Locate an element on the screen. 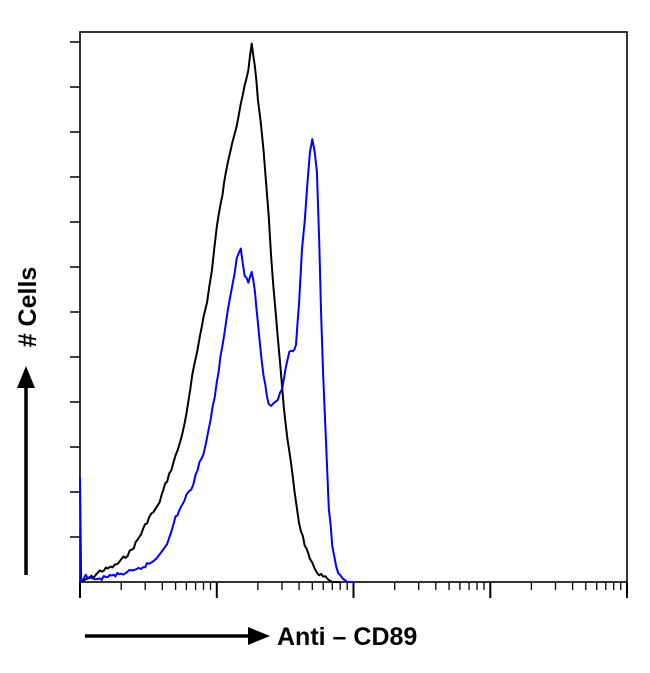 The height and width of the screenshot is (673, 650). x-axis-arrow-head is located at coordinates (259, 636).